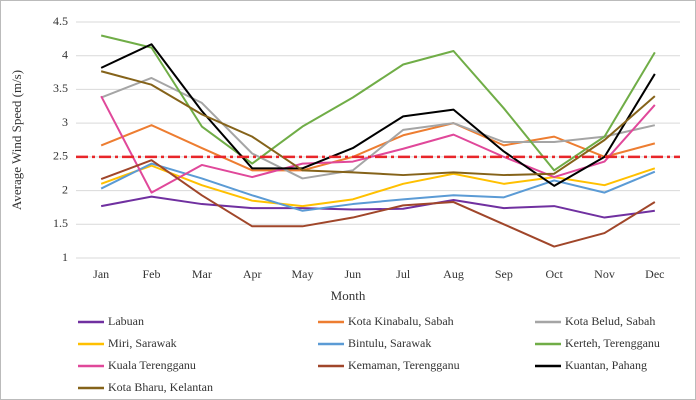 This screenshot has width=696, height=400. Describe the element at coordinates (252, 274) in the screenshot. I see `x-tick-label: Apr` at that location.